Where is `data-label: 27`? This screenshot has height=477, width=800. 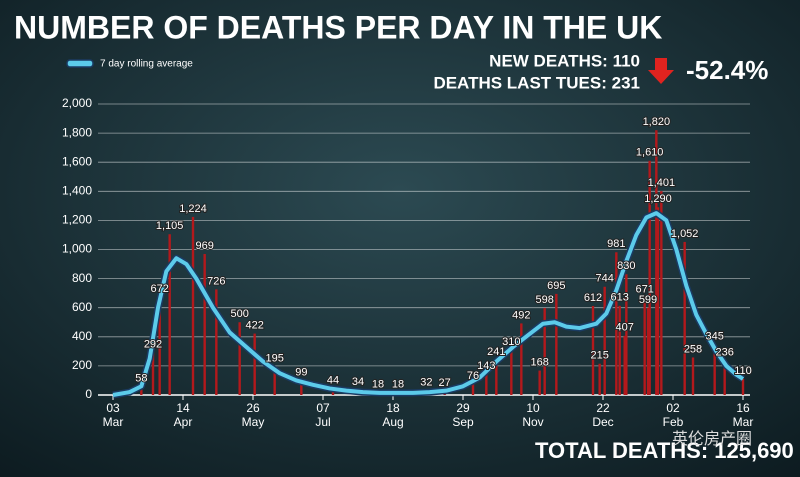
data-label: 27 is located at coordinates (445, 383).